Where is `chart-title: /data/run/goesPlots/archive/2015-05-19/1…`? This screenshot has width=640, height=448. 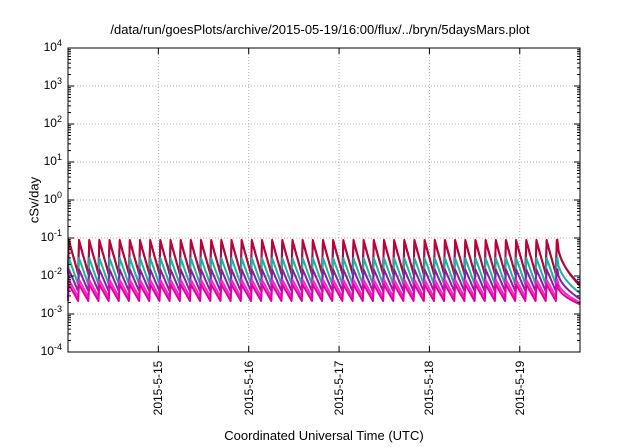
chart-title: /data/run/goesPlots/archive/2015-05-19/1… is located at coordinates (320, 29).